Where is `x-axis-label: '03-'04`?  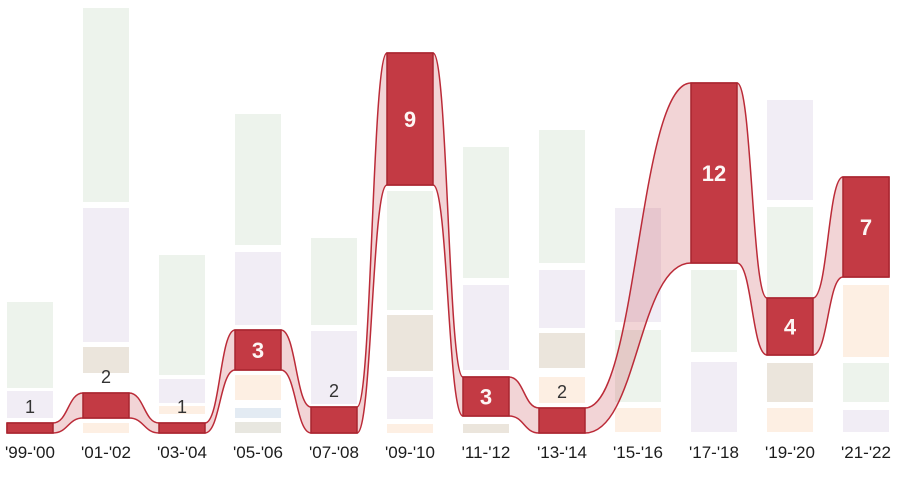
x-axis-label: '03-'04 is located at coordinates (182, 452).